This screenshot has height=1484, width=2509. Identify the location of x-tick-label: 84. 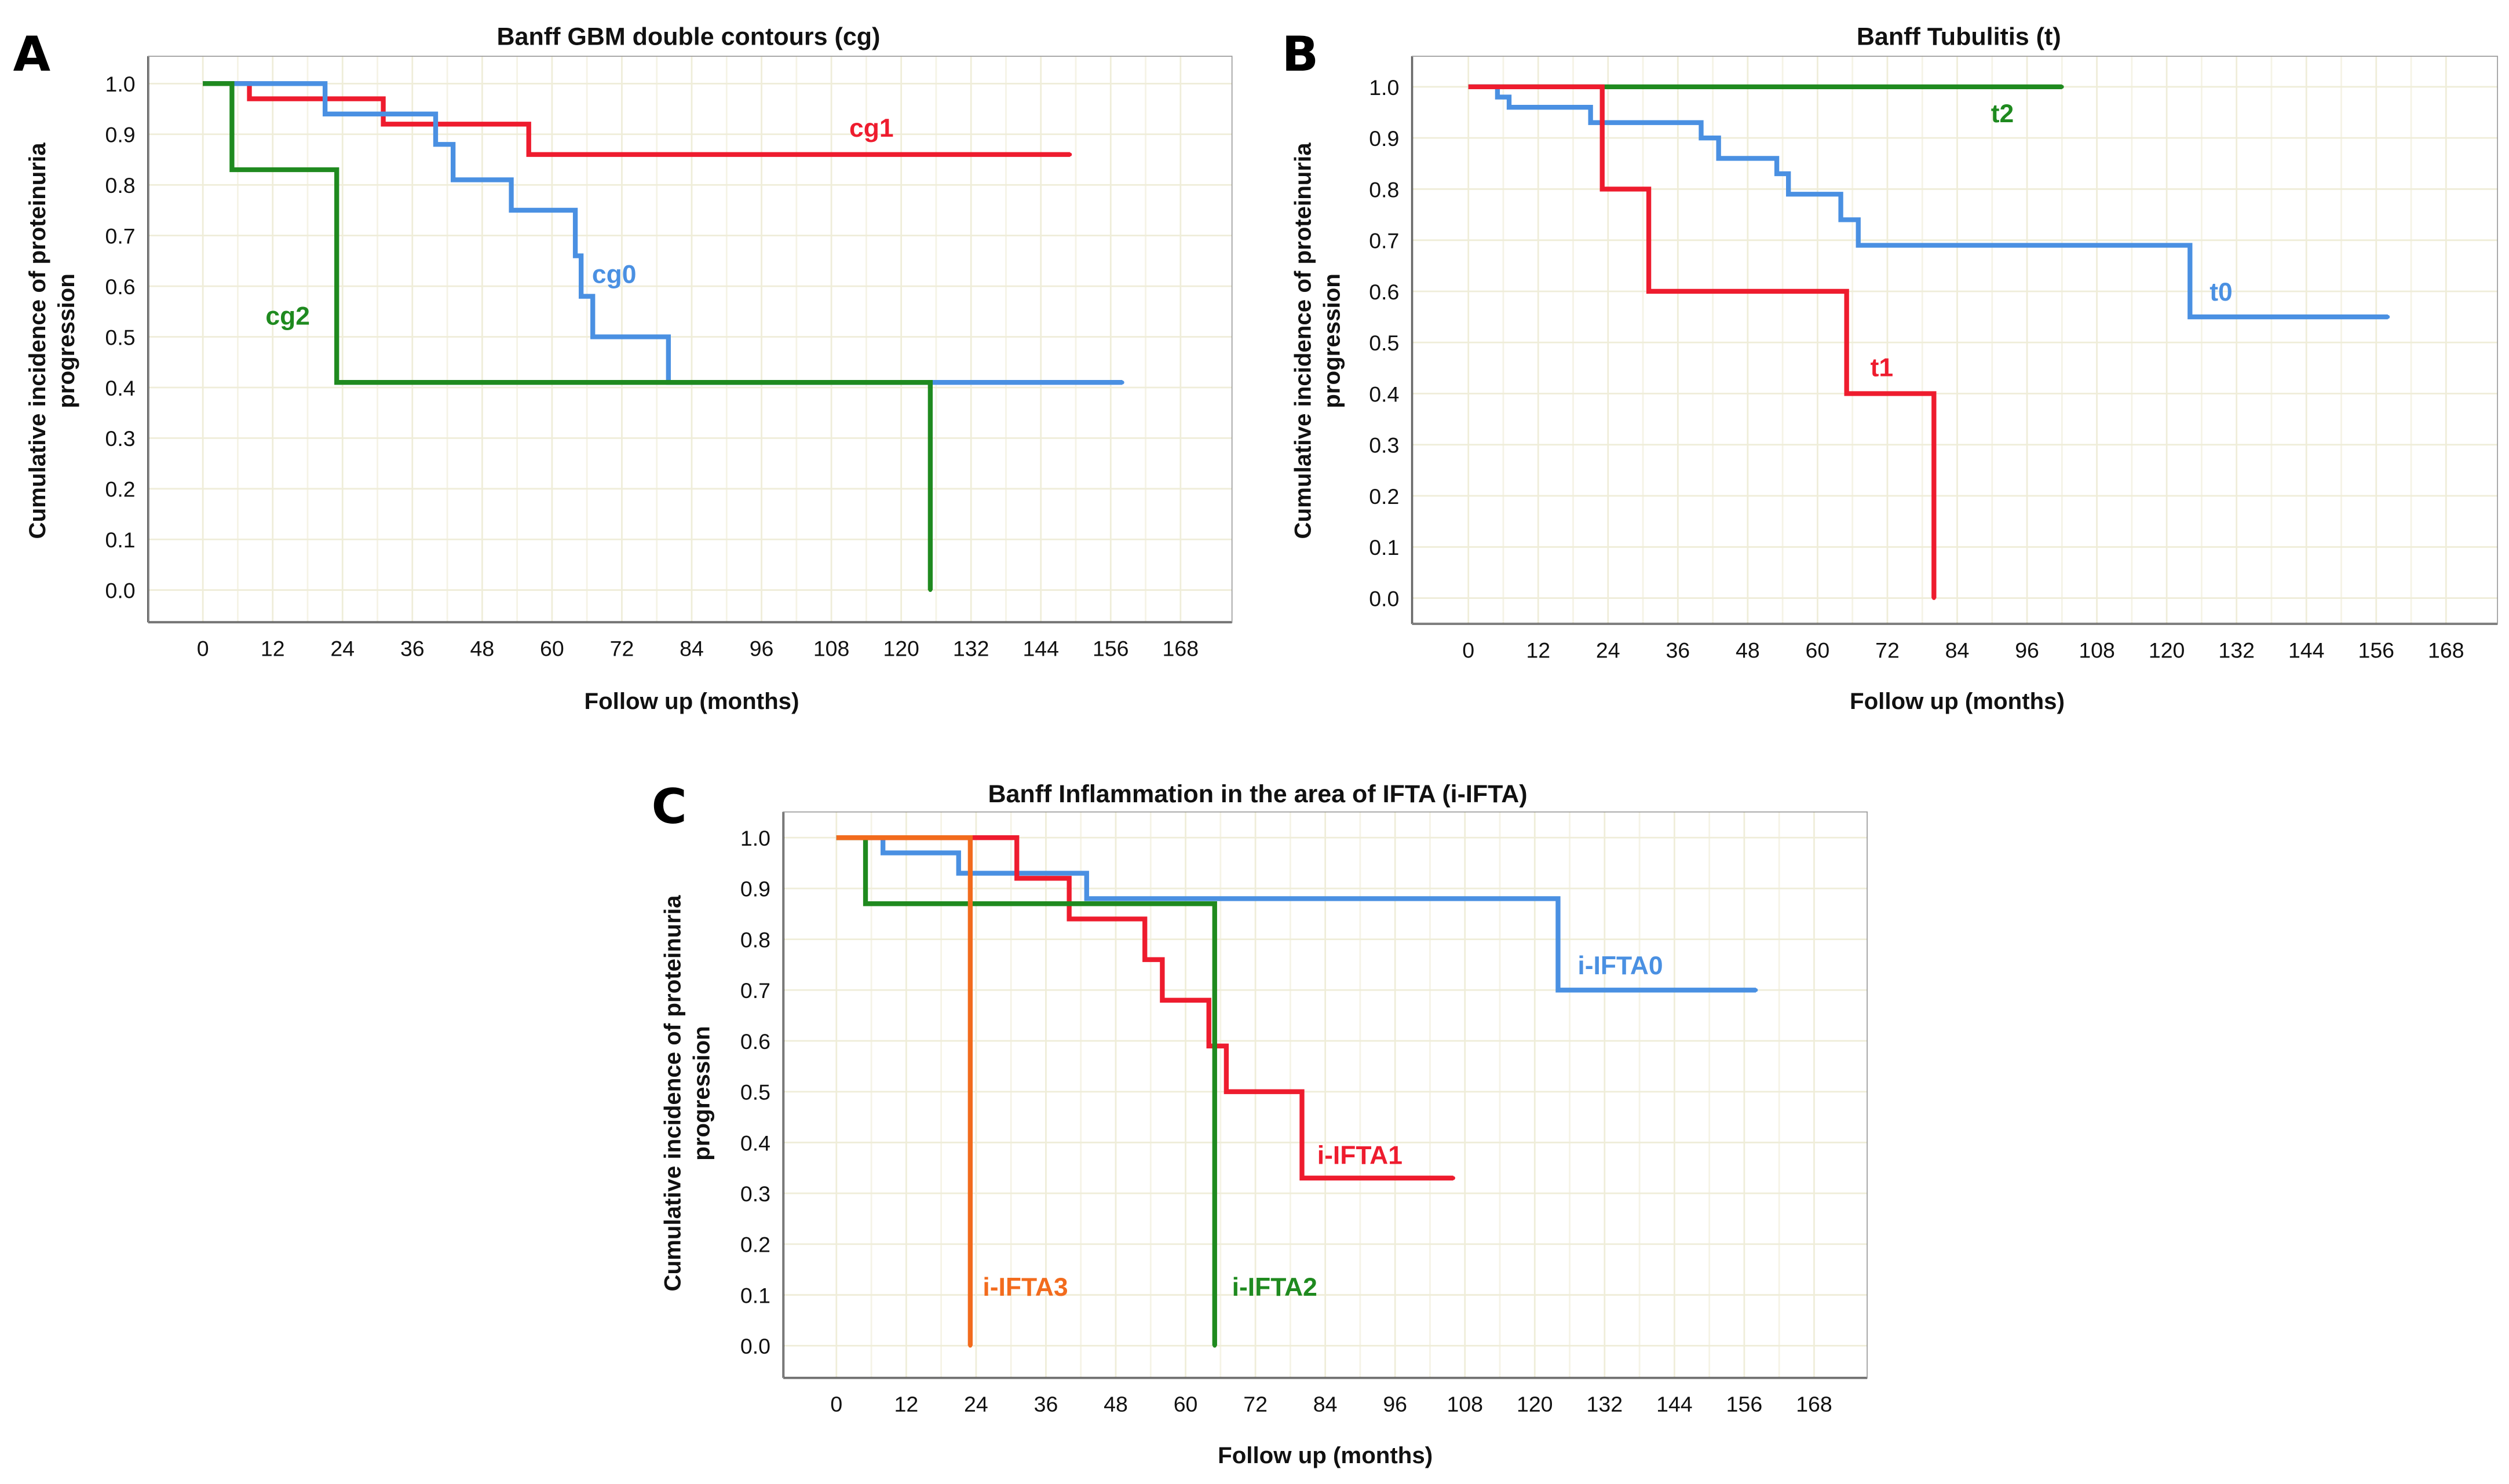
(692, 648).